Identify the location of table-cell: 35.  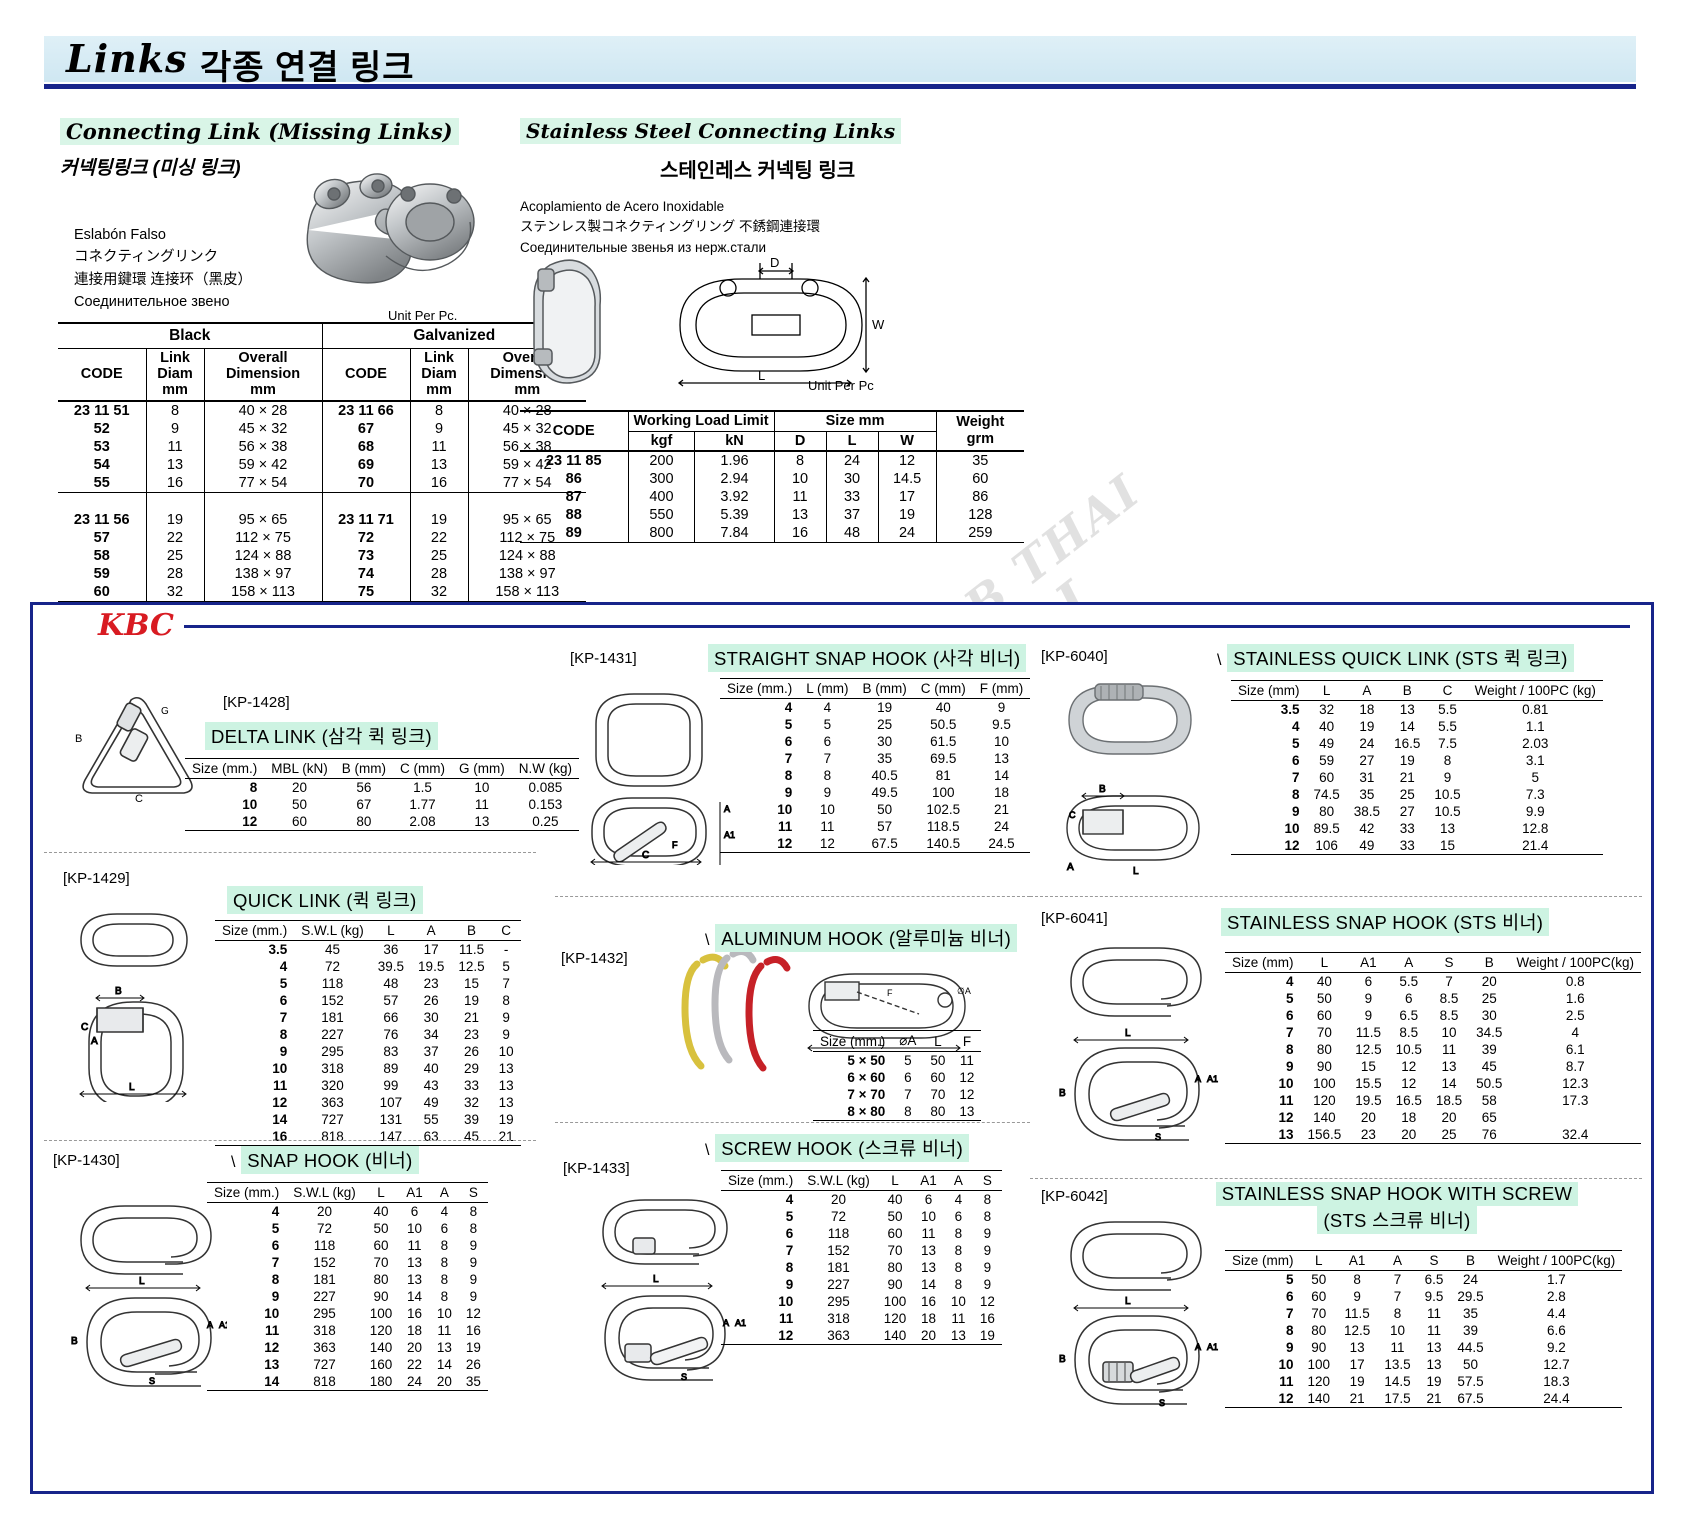
(980, 460).